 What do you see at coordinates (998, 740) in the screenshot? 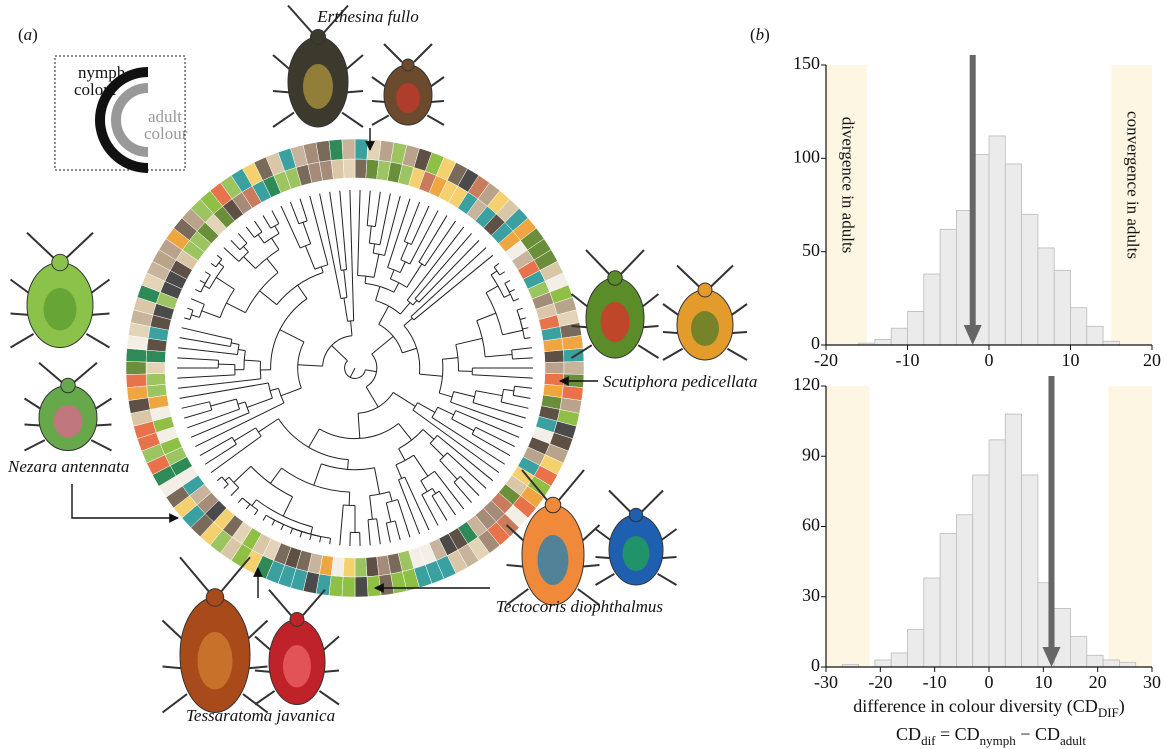
I see `subscript: nymph` at bounding box center [998, 740].